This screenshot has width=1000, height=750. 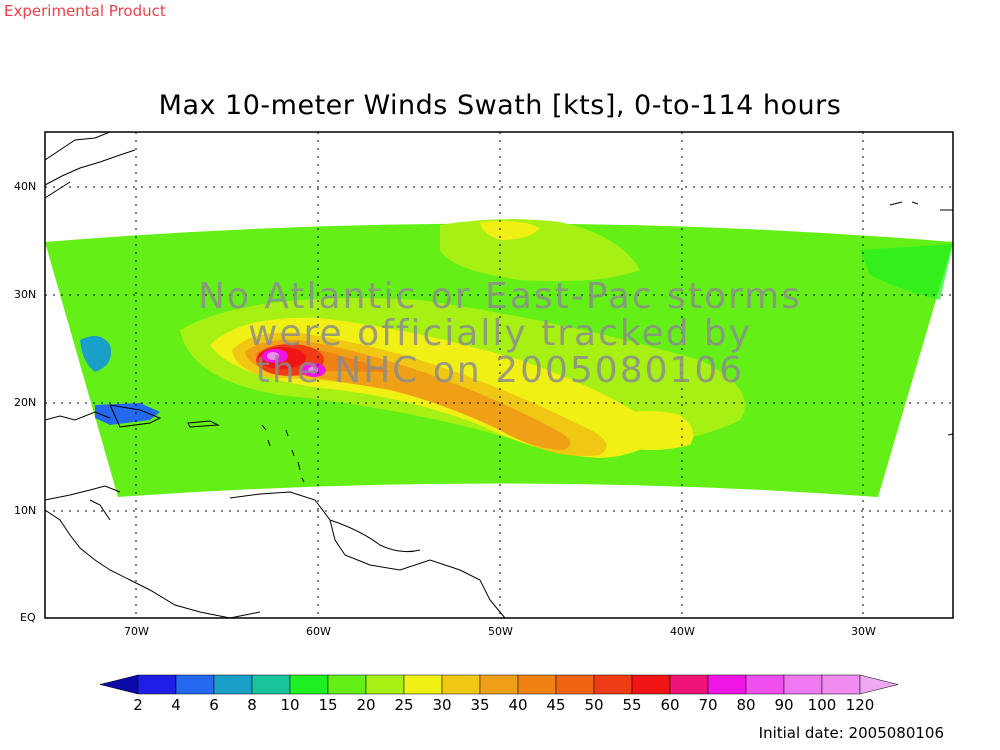 I want to click on lon-label-60w: 60W, so click(x=318, y=631).